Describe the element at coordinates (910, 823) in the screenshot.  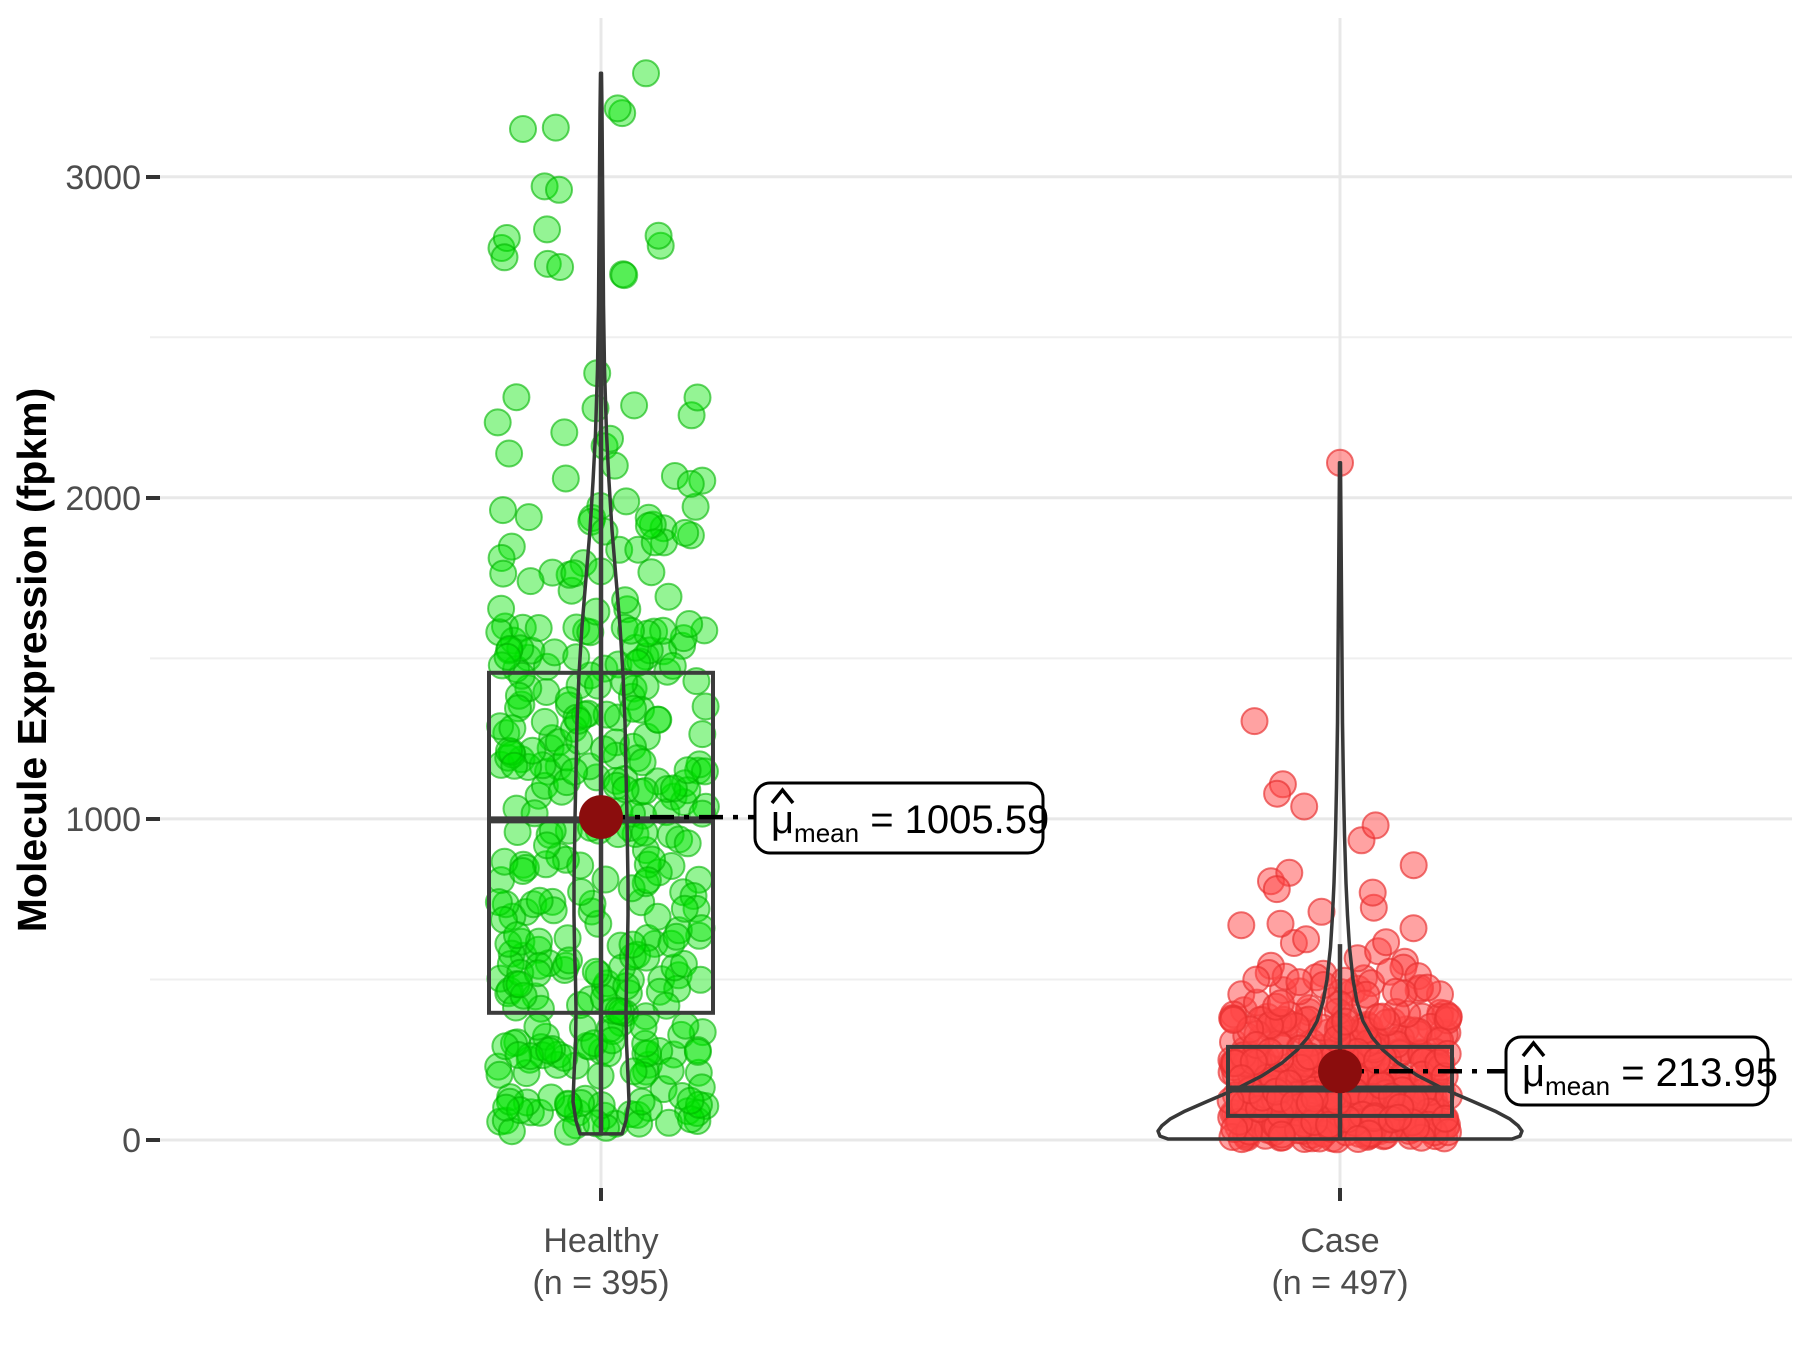
I see `mean-label-healthy: μmean = 1005.59` at that location.